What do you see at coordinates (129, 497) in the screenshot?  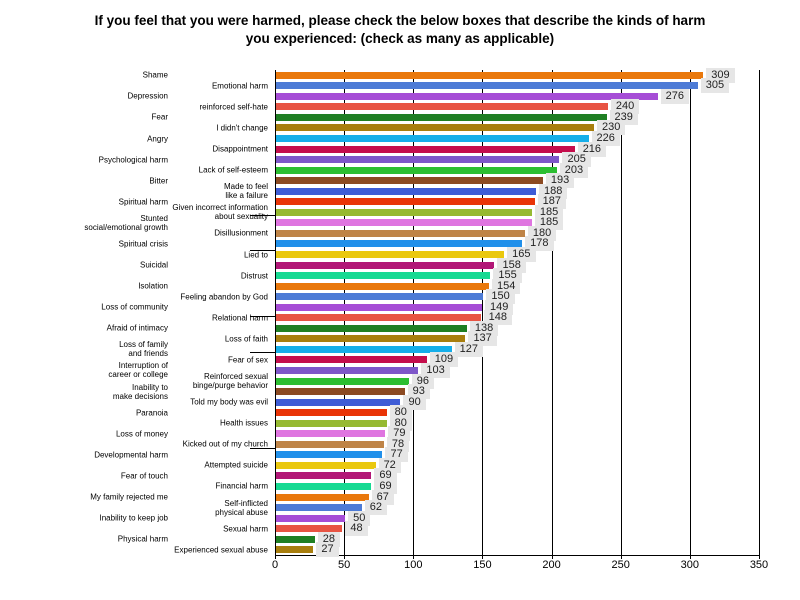 I see `category-label: My family rejected me` at bounding box center [129, 497].